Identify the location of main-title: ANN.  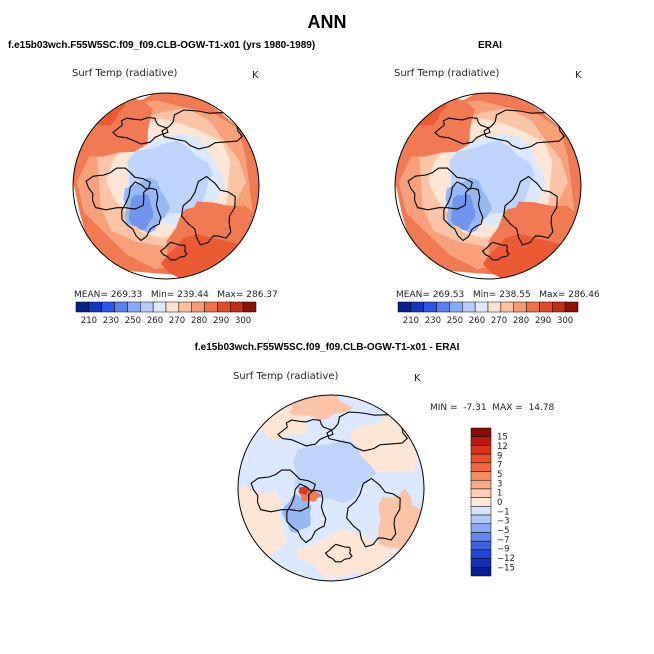
(327, 22).